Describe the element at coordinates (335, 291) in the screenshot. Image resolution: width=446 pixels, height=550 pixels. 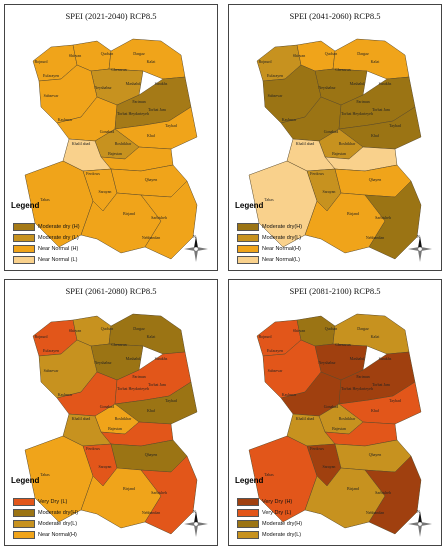
I see `panel-title: SPEI (2081-2100) RCP8.5` at that location.